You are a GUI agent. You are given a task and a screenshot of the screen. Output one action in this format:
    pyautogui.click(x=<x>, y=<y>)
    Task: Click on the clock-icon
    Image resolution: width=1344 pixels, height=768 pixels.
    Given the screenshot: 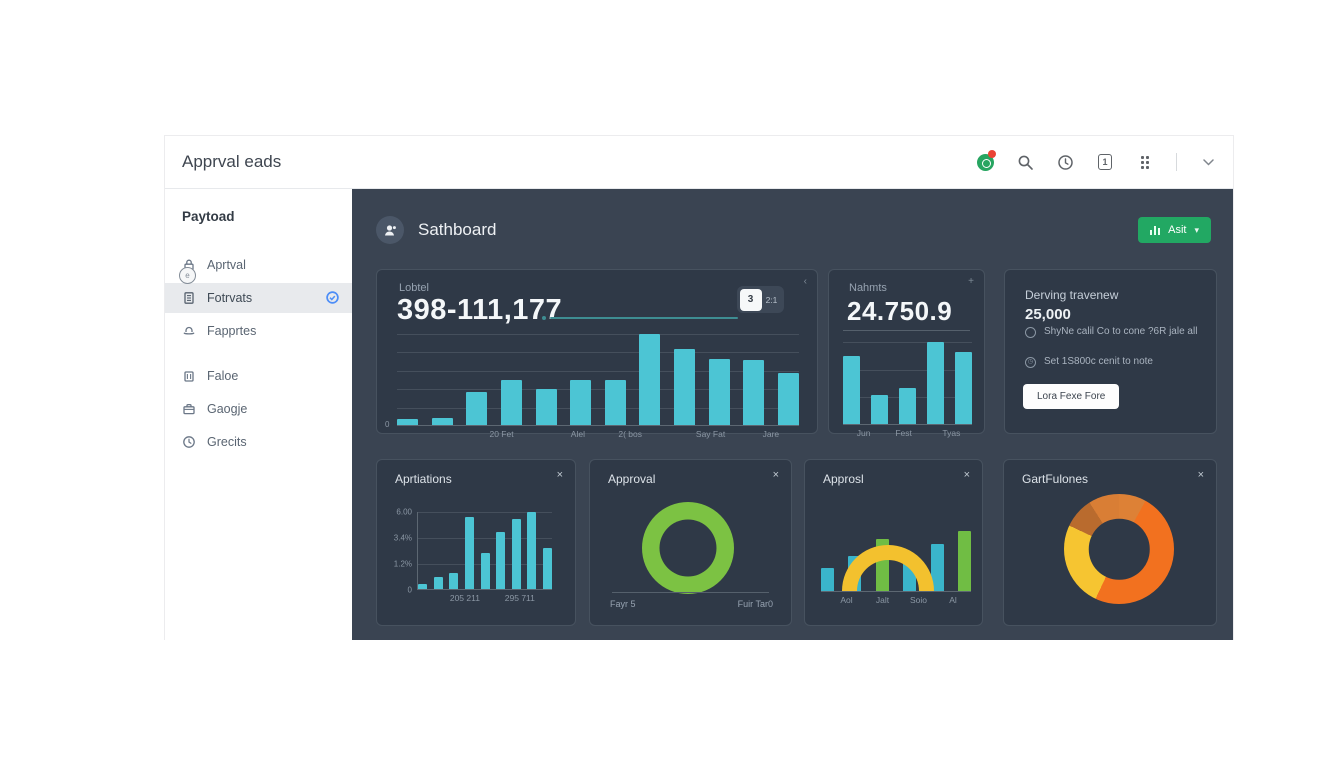 What is the action you would take?
    pyautogui.click(x=1065, y=162)
    